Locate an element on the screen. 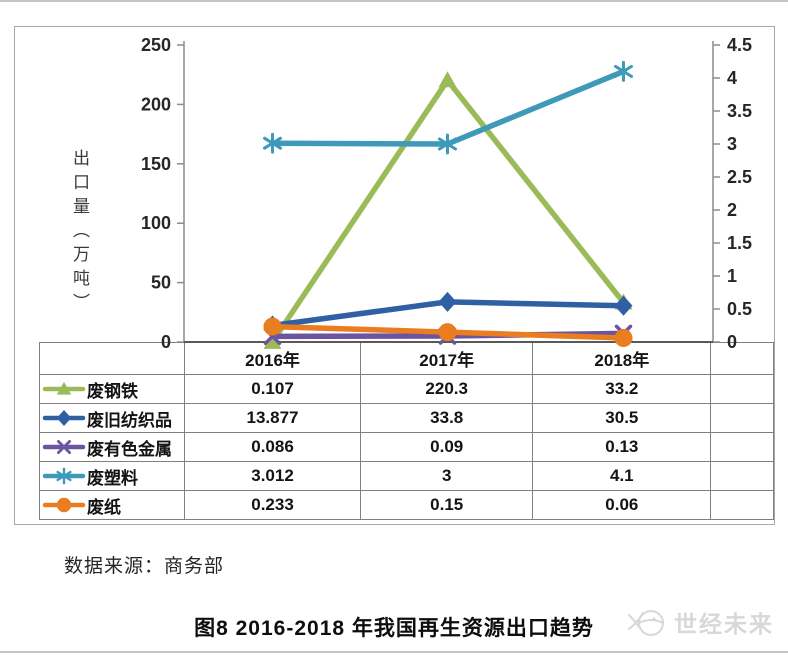  watermark: 世经未来 is located at coordinates (700, 622).